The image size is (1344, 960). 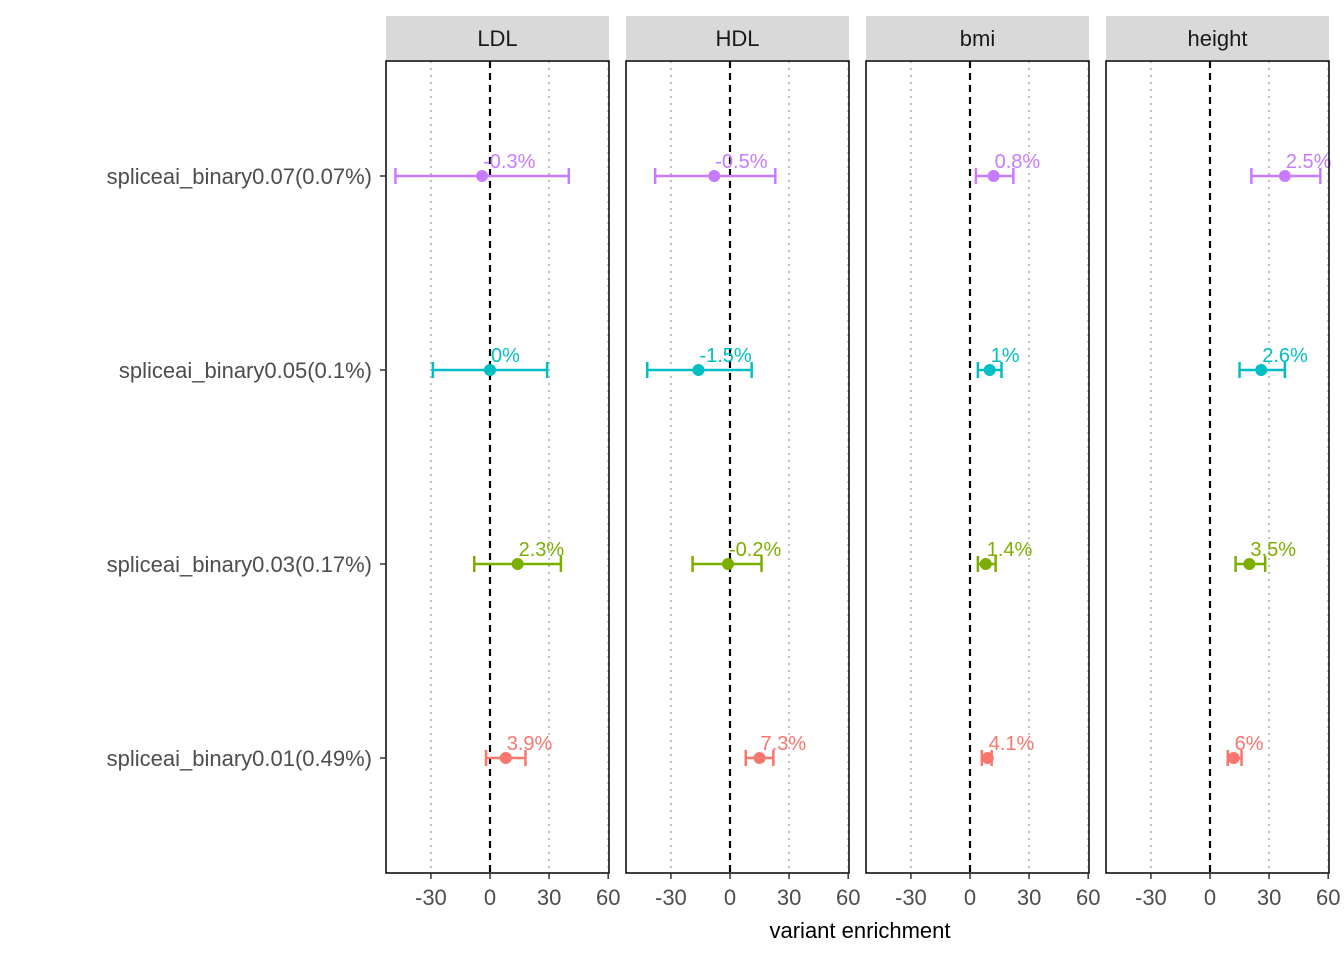 I want to click on facet-strip-label: height, so click(x=1218, y=38).